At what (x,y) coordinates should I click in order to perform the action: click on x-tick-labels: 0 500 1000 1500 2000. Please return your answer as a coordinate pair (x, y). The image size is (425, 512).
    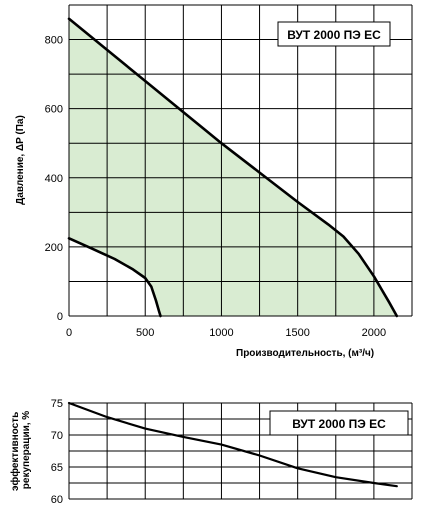
    Looking at the image, I should click on (226, 333).